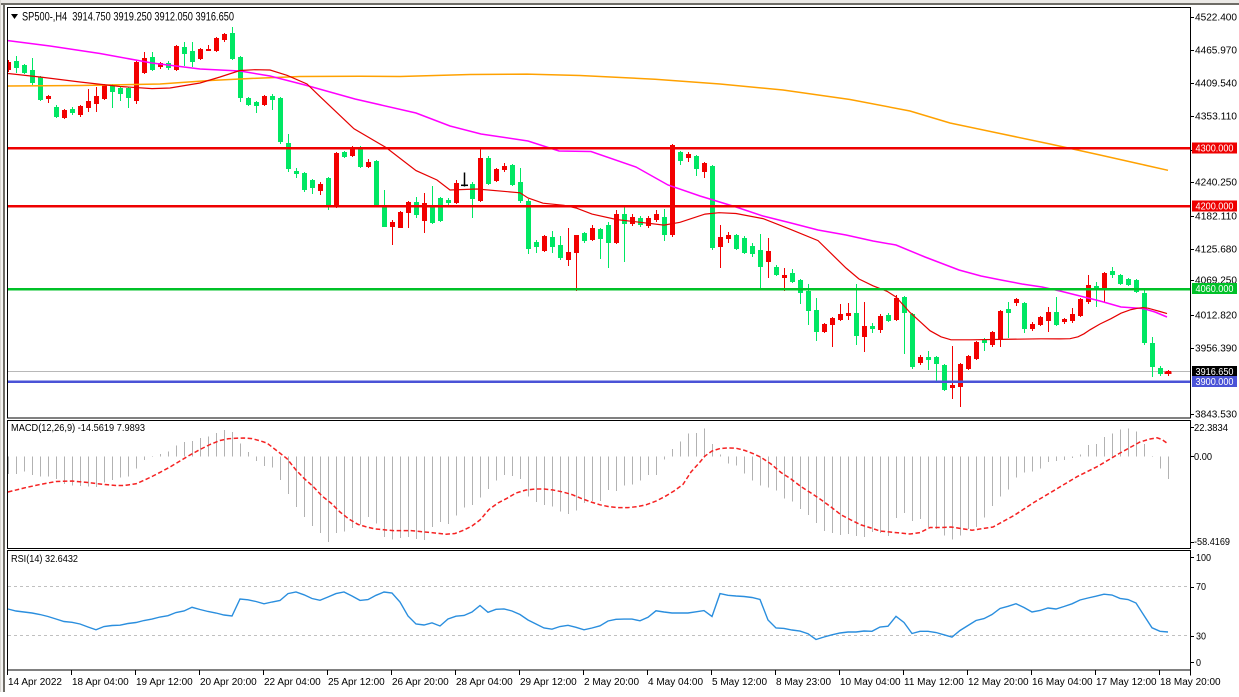 The width and height of the screenshot is (1239, 697). Describe the element at coordinates (934, 682) in the screenshot. I see `svg-text: 11 May 12:00` at that location.